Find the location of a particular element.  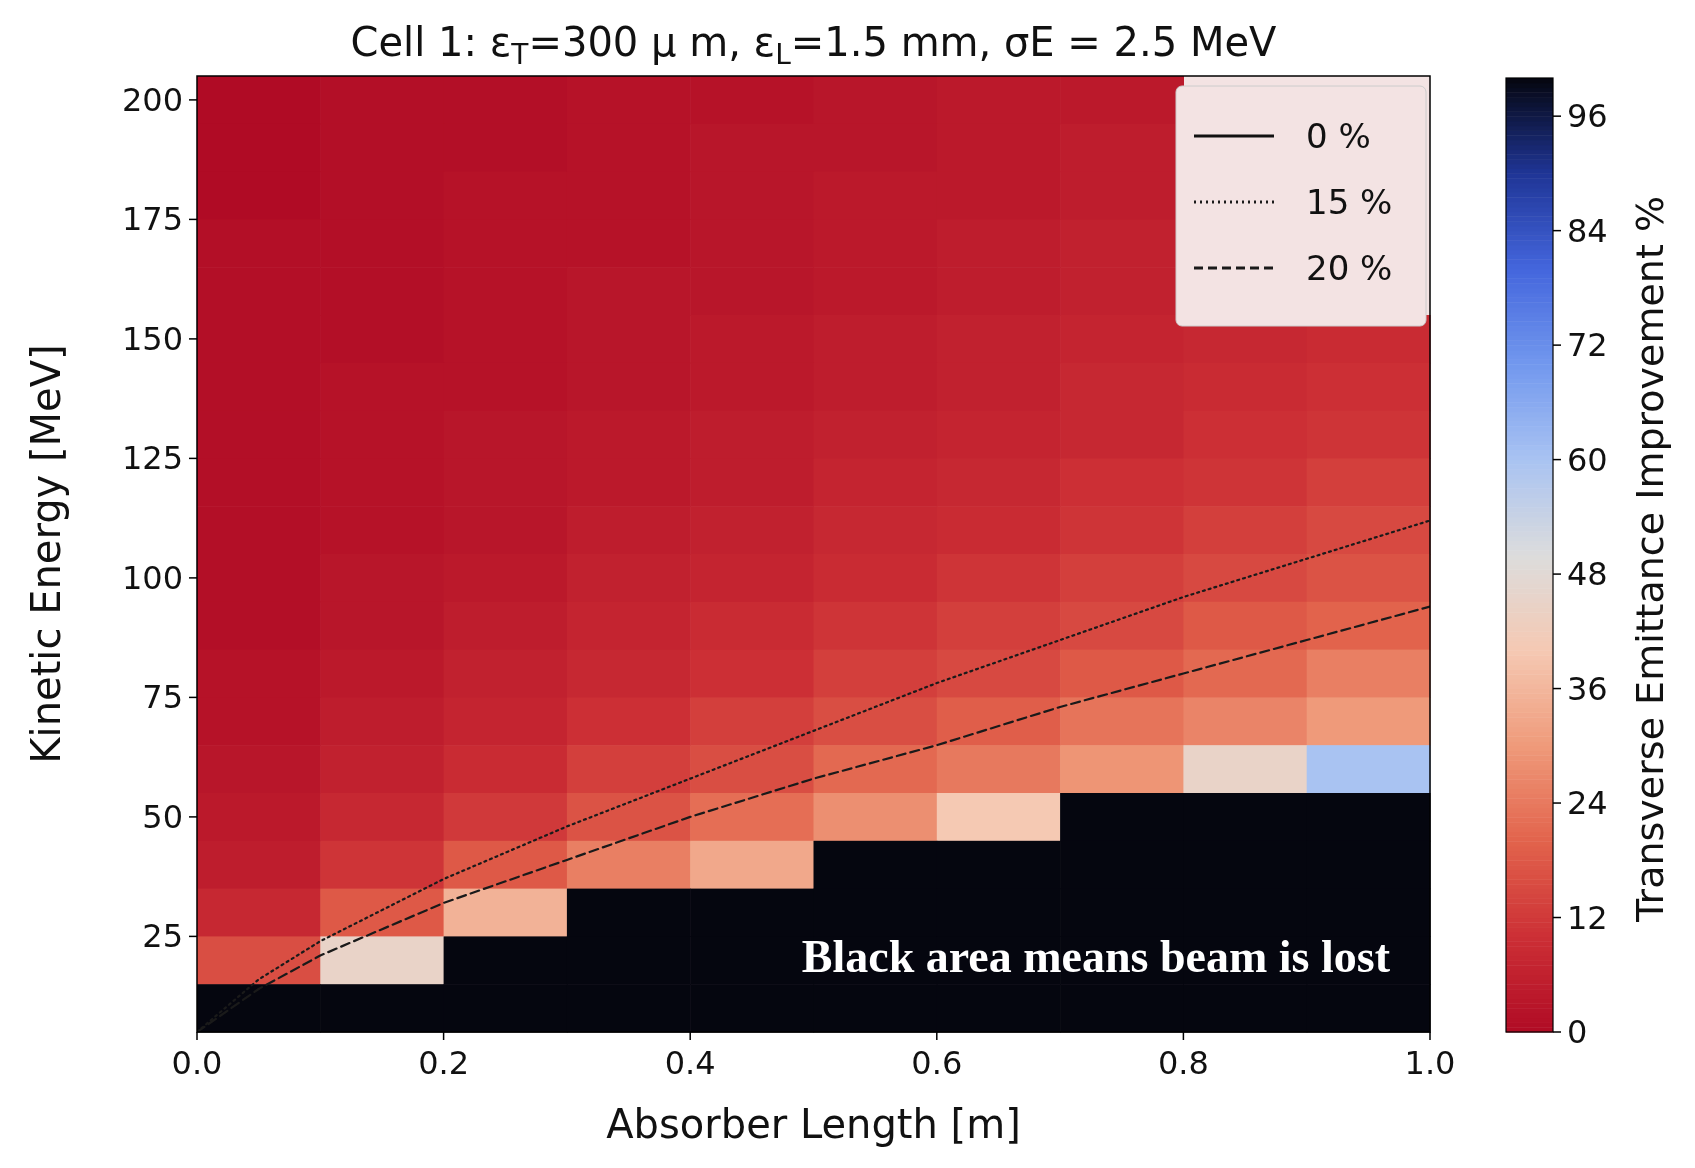

x-tick-label: 1.0 is located at coordinates (1430, 1063).